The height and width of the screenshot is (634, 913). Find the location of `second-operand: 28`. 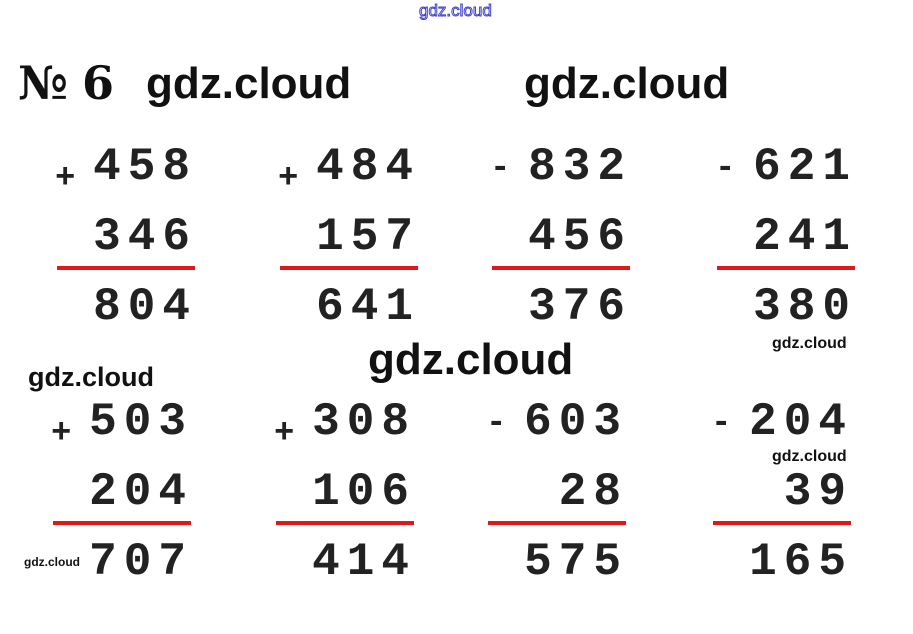

second-operand: 28 is located at coordinates (593, 492).